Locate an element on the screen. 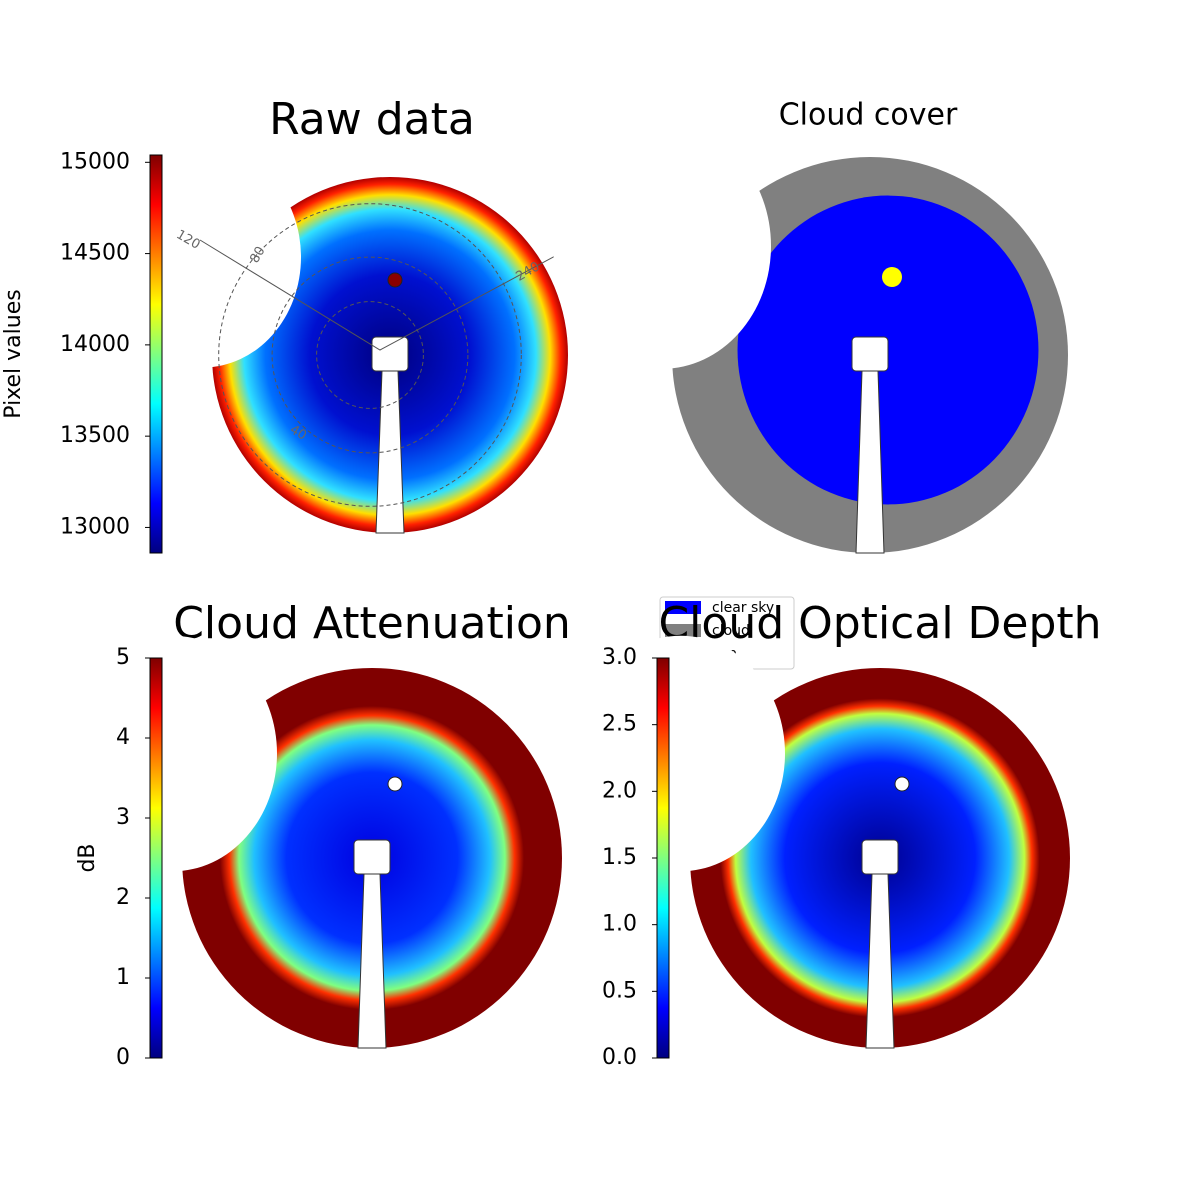  polar-spoke is located at coordinates (386, 295).